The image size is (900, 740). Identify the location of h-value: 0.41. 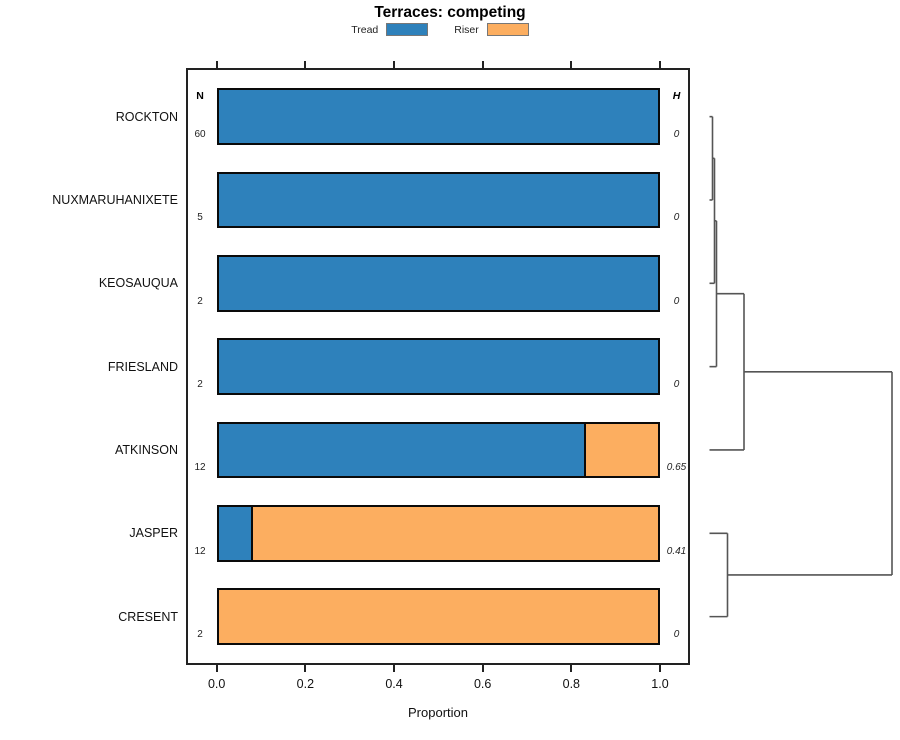
(676, 551).